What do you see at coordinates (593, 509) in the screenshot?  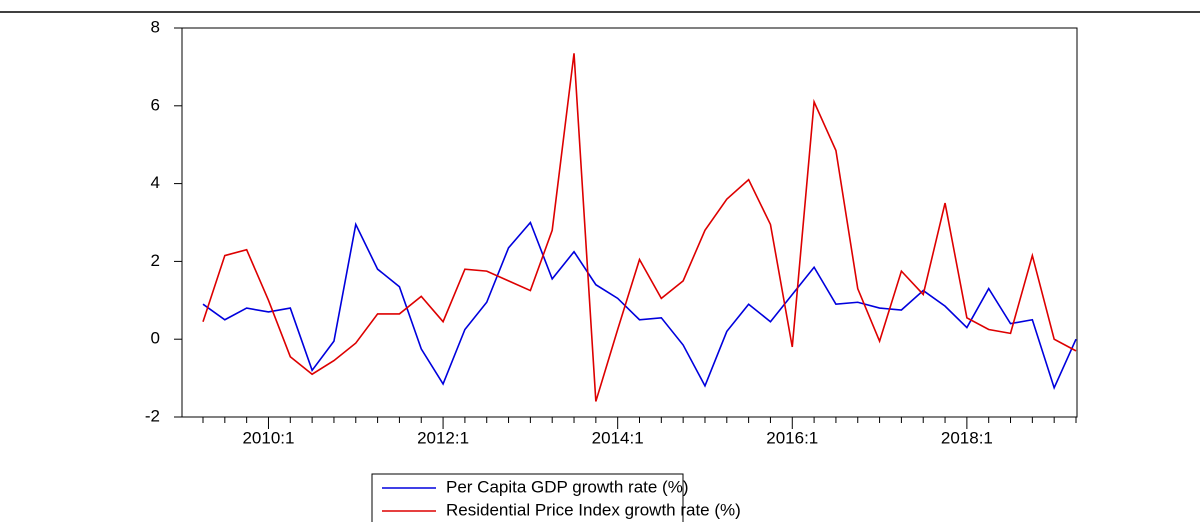 I see `legend-label: Residential Price Index growth rate (%)` at bounding box center [593, 509].